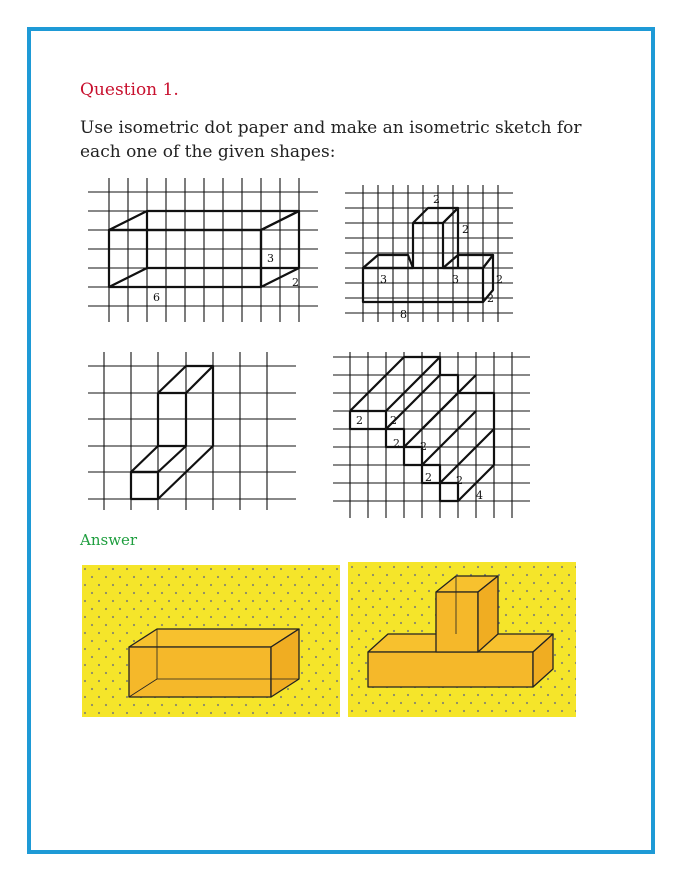 This screenshot has width=680, height=879. Describe the element at coordinates (129, 90) in the screenshot. I see `question-title: Question 1.` at that location.